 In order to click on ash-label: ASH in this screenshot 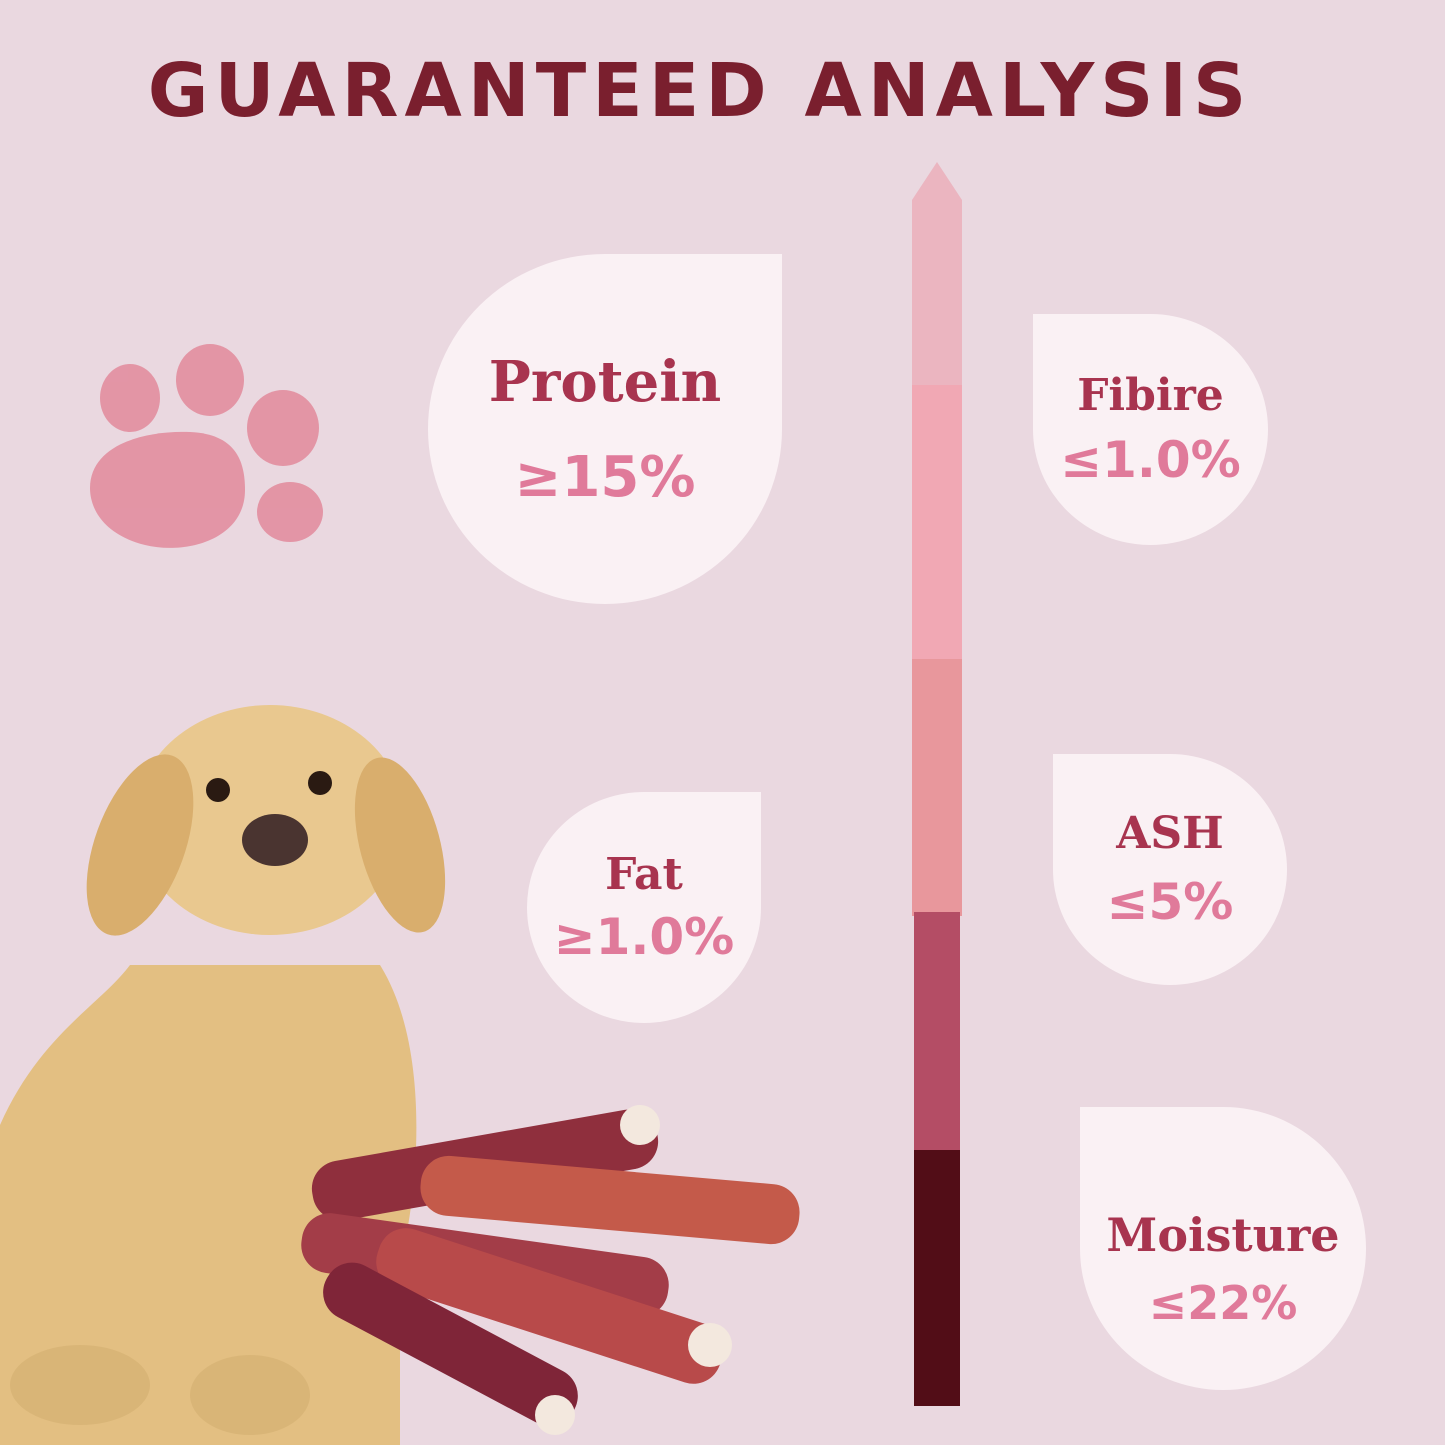, I will do `click(1170, 833)`.